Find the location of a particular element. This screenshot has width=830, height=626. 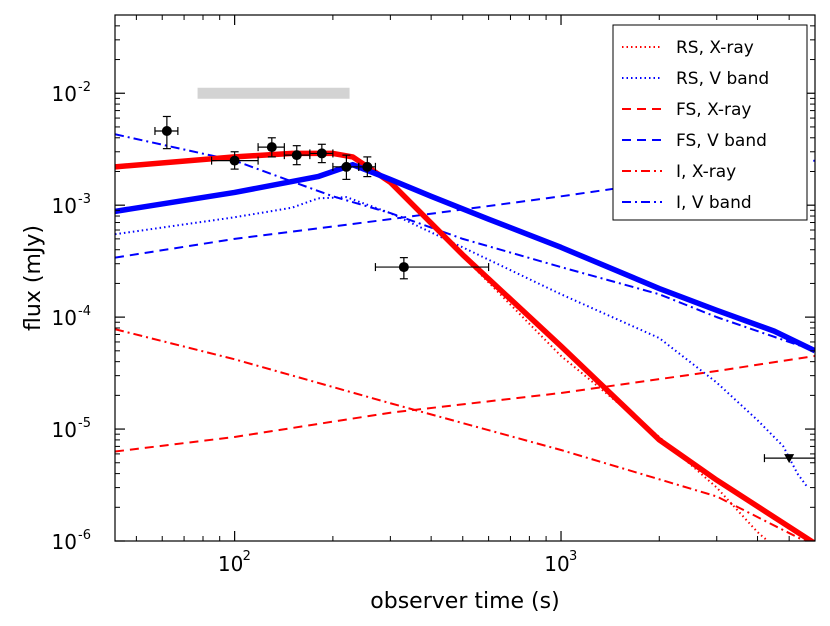

x-axis-title: observer time (s) is located at coordinates (464, 601).